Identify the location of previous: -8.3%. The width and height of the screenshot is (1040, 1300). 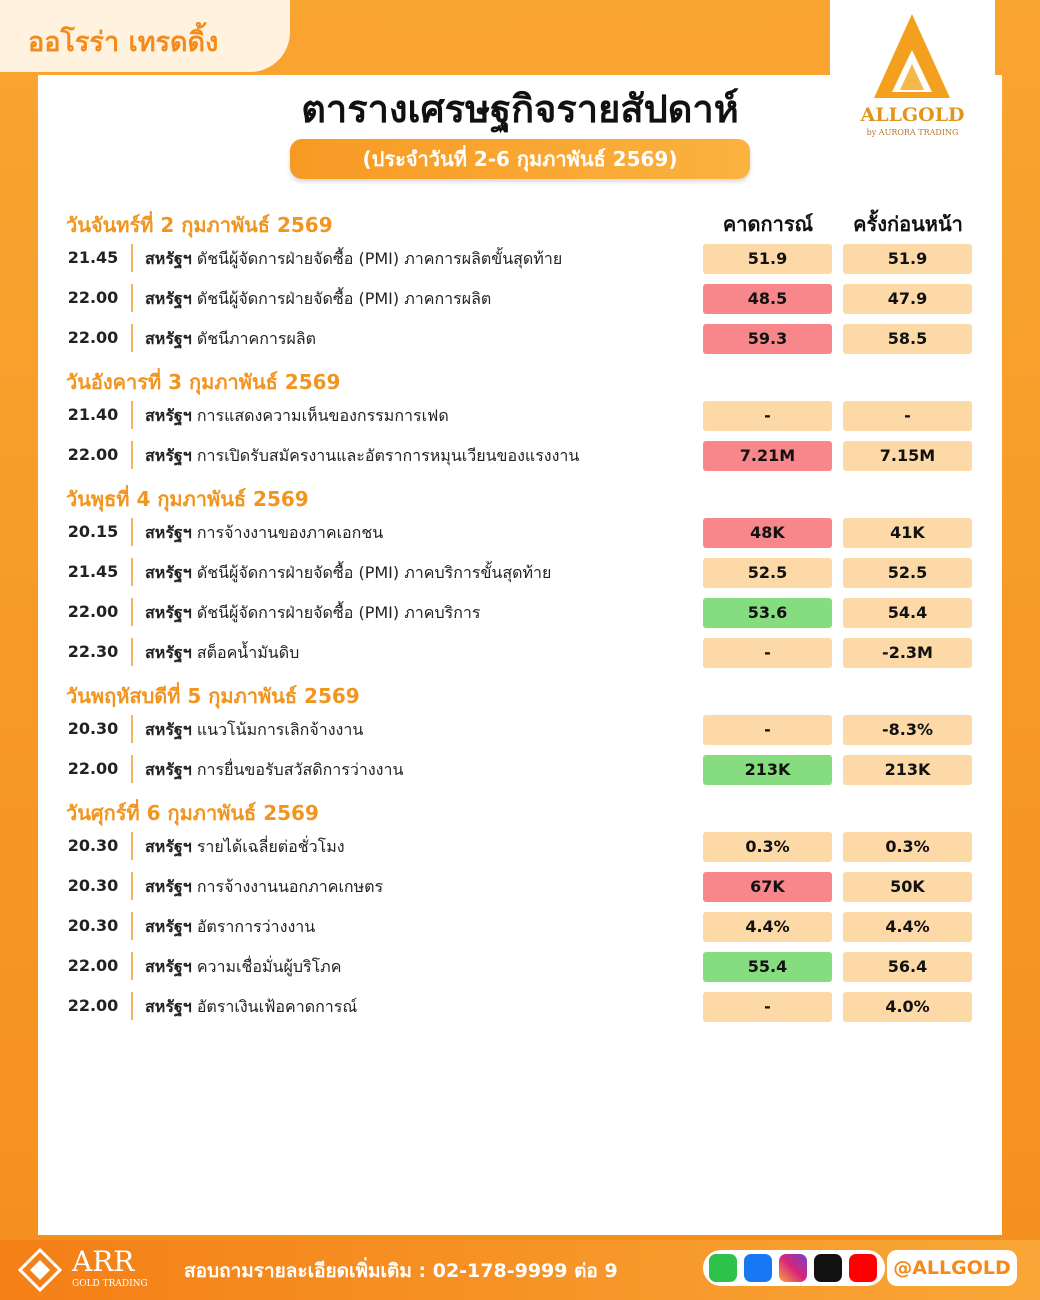
(907, 730).